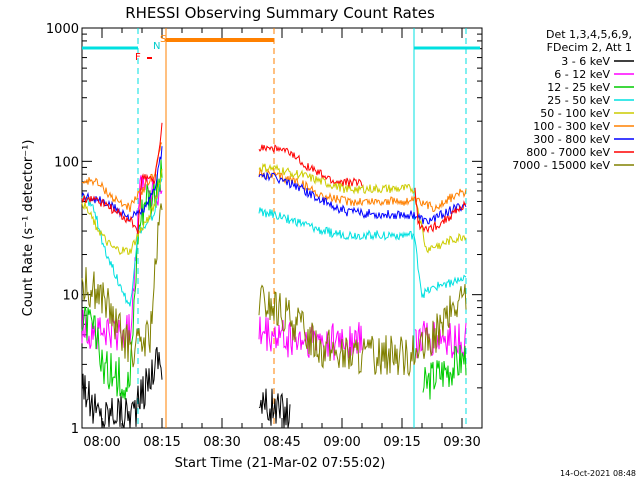 This screenshot has height=480, width=640. I want to click on x-tick-label: 09:00, so click(341, 442).